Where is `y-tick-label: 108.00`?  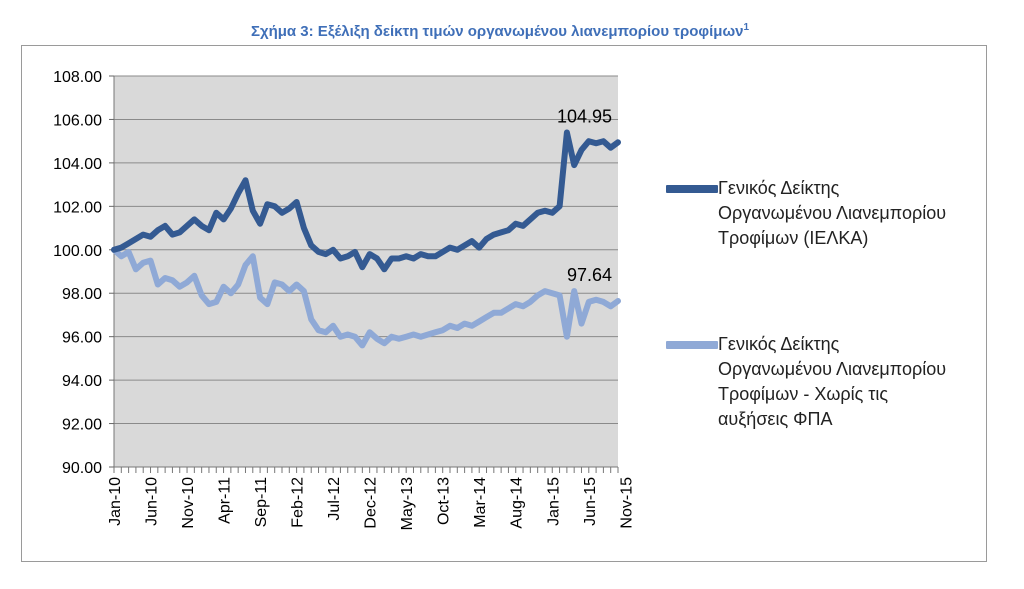 y-tick-label: 108.00 is located at coordinates (77, 77).